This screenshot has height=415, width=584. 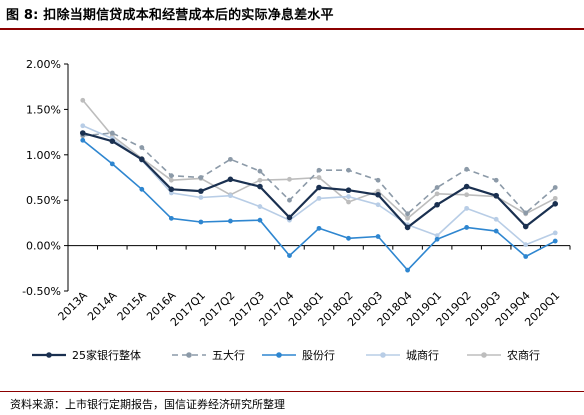 What do you see at coordinates (147, 404) in the screenshot?
I see `source-note: 资料来源：上市银行定期报告，国信证券经济研究所整理` at bounding box center [147, 404].